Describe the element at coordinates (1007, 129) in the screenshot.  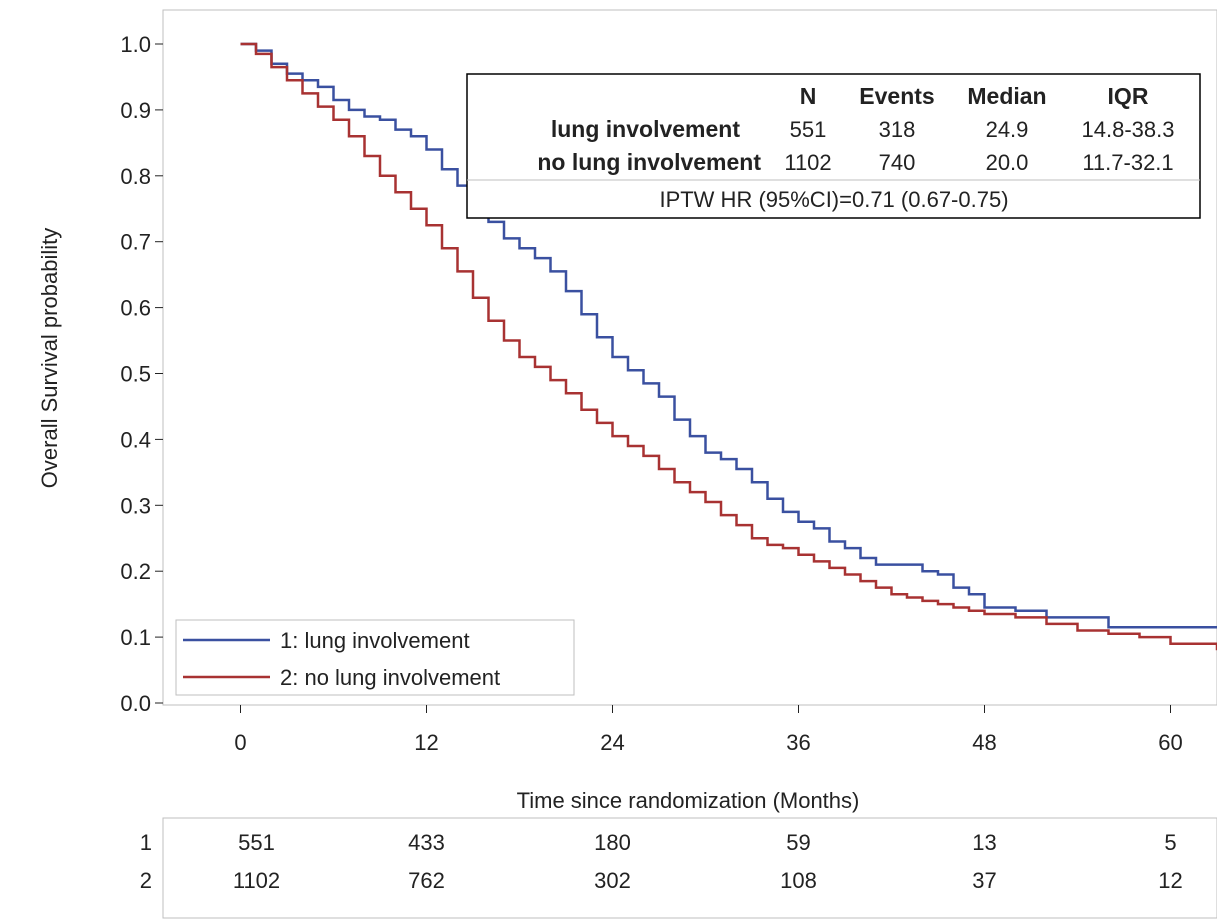
I see `summary-cell: 24.9` at that location.